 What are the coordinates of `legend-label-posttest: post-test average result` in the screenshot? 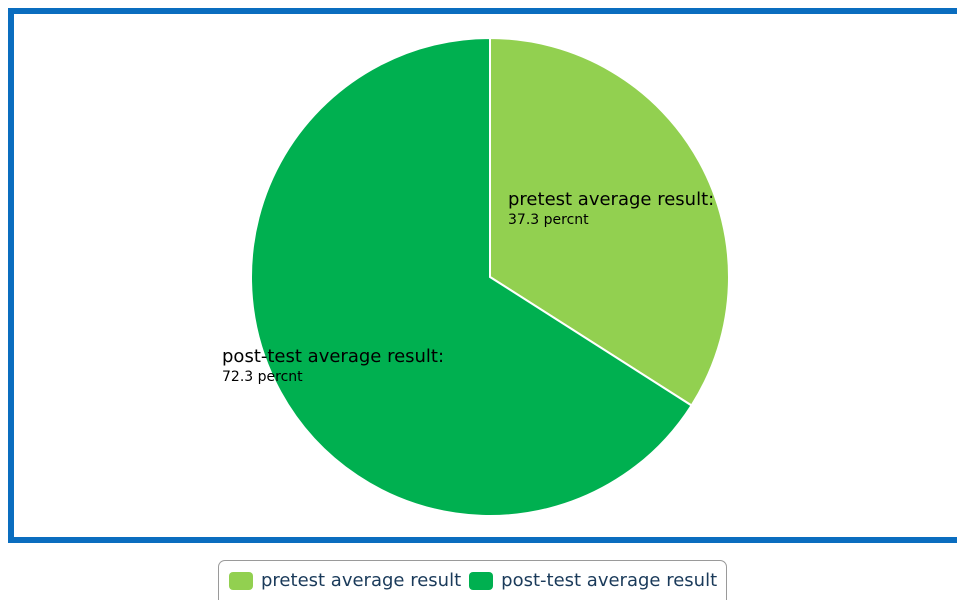 It's located at (609, 580).